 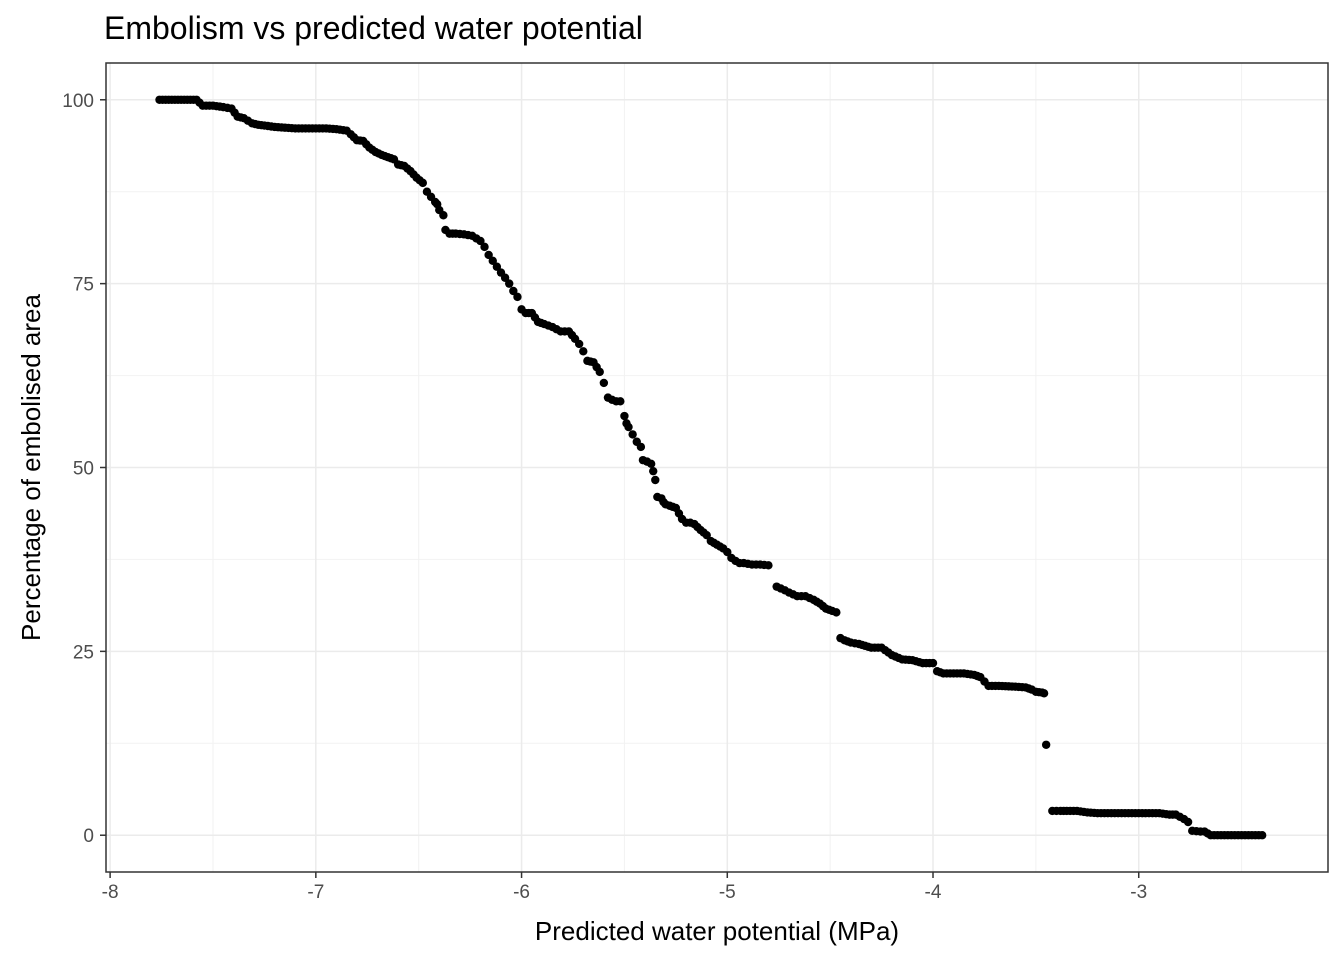 What do you see at coordinates (78, 101) in the screenshot?
I see `y-tick-label: 100` at bounding box center [78, 101].